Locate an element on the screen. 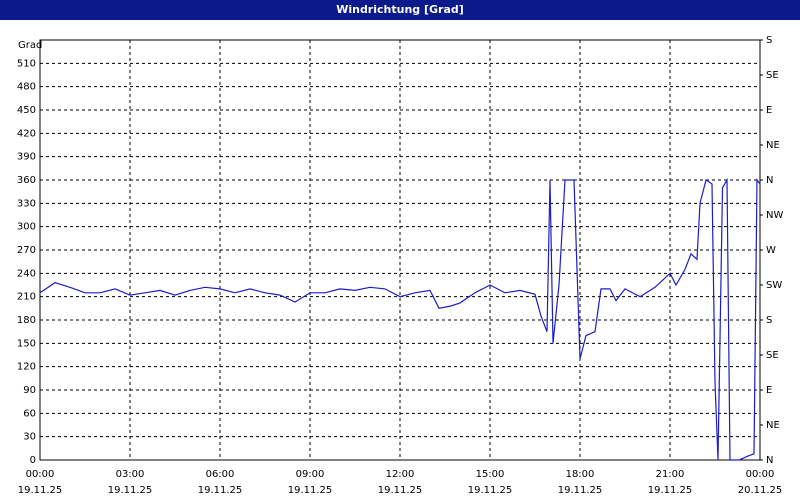  y-tick-label: 480 is located at coordinates (26, 87).